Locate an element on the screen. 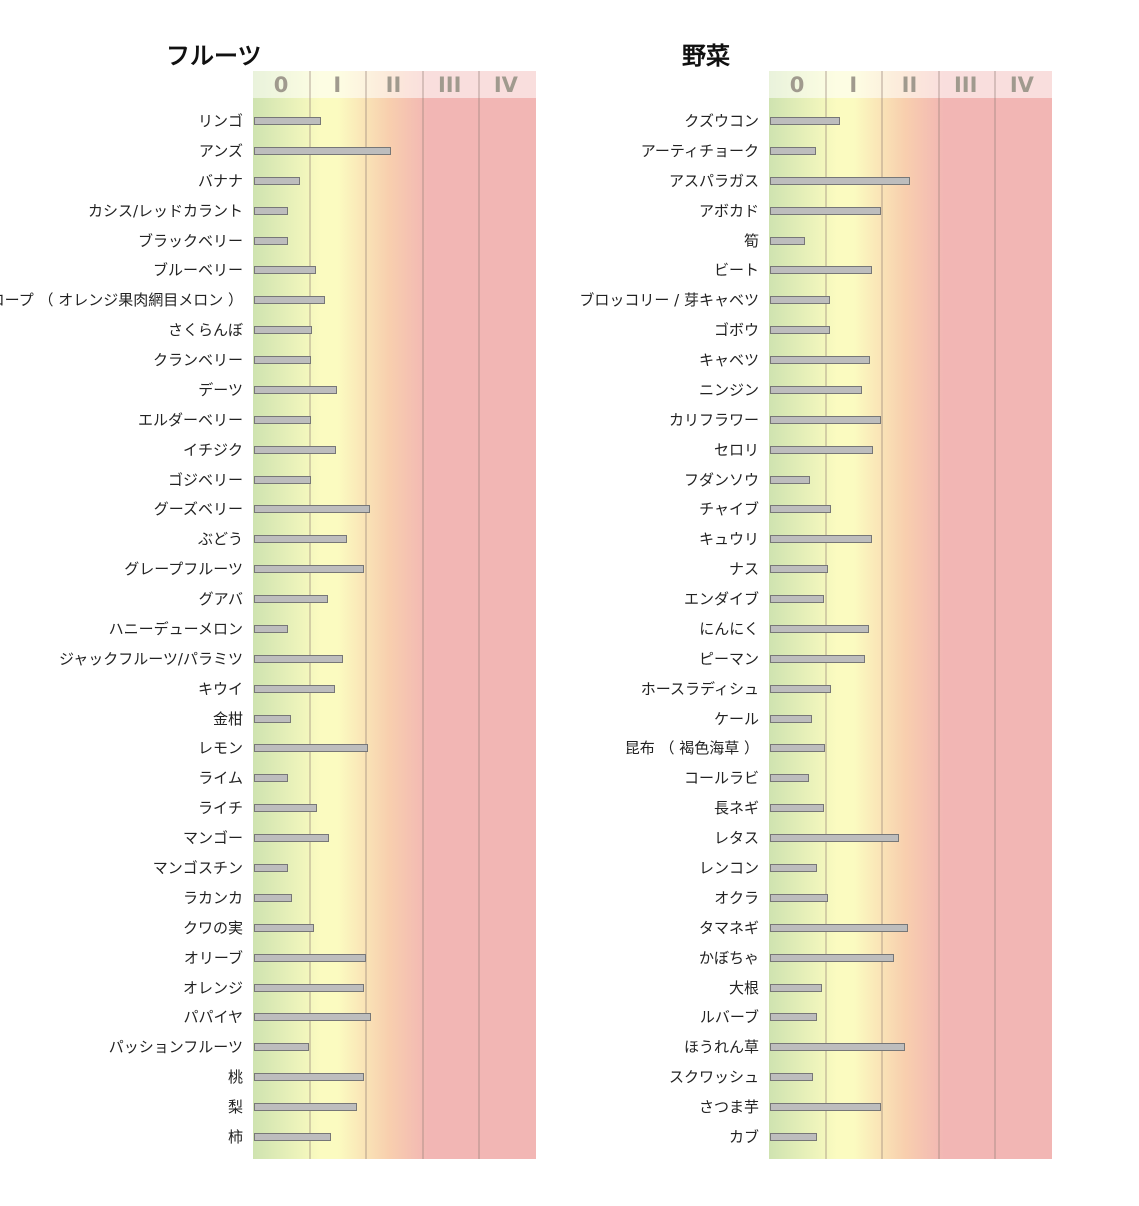 The width and height of the screenshot is (1139, 1206). category-label: アンズ is located at coordinates (220, 150).